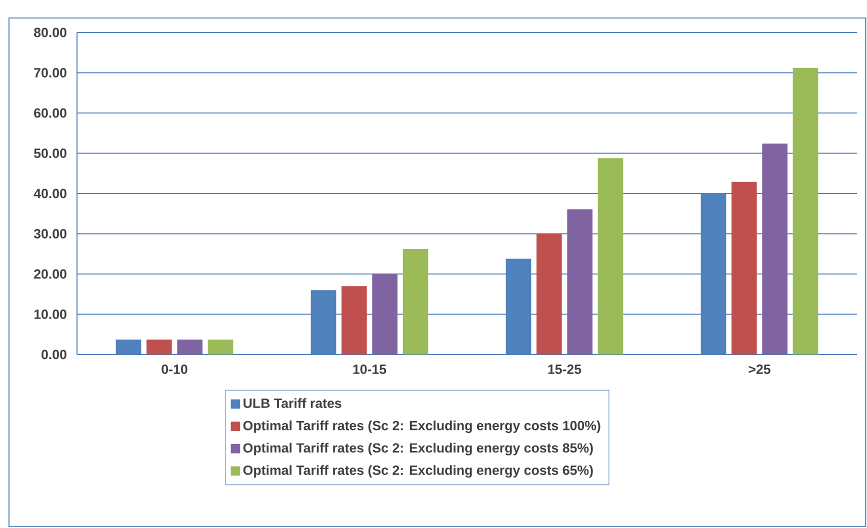 The image size is (867, 528). What do you see at coordinates (421, 426) in the screenshot?
I see `legend-label: Optimal Tariff rates (Sc 2: Excluding energy costs 100%)` at bounding box center [421, 426].